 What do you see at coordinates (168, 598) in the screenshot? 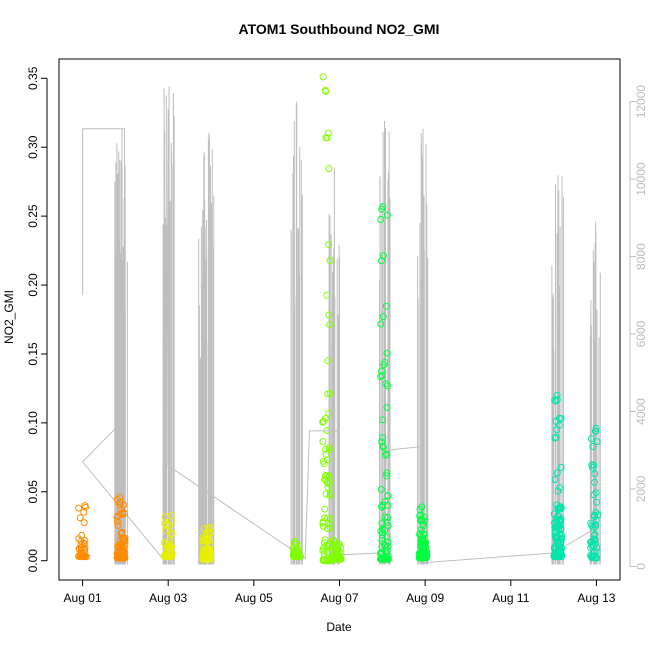
I see `x-tick-label-1: Aug 03` at bounding box center [168, 598].